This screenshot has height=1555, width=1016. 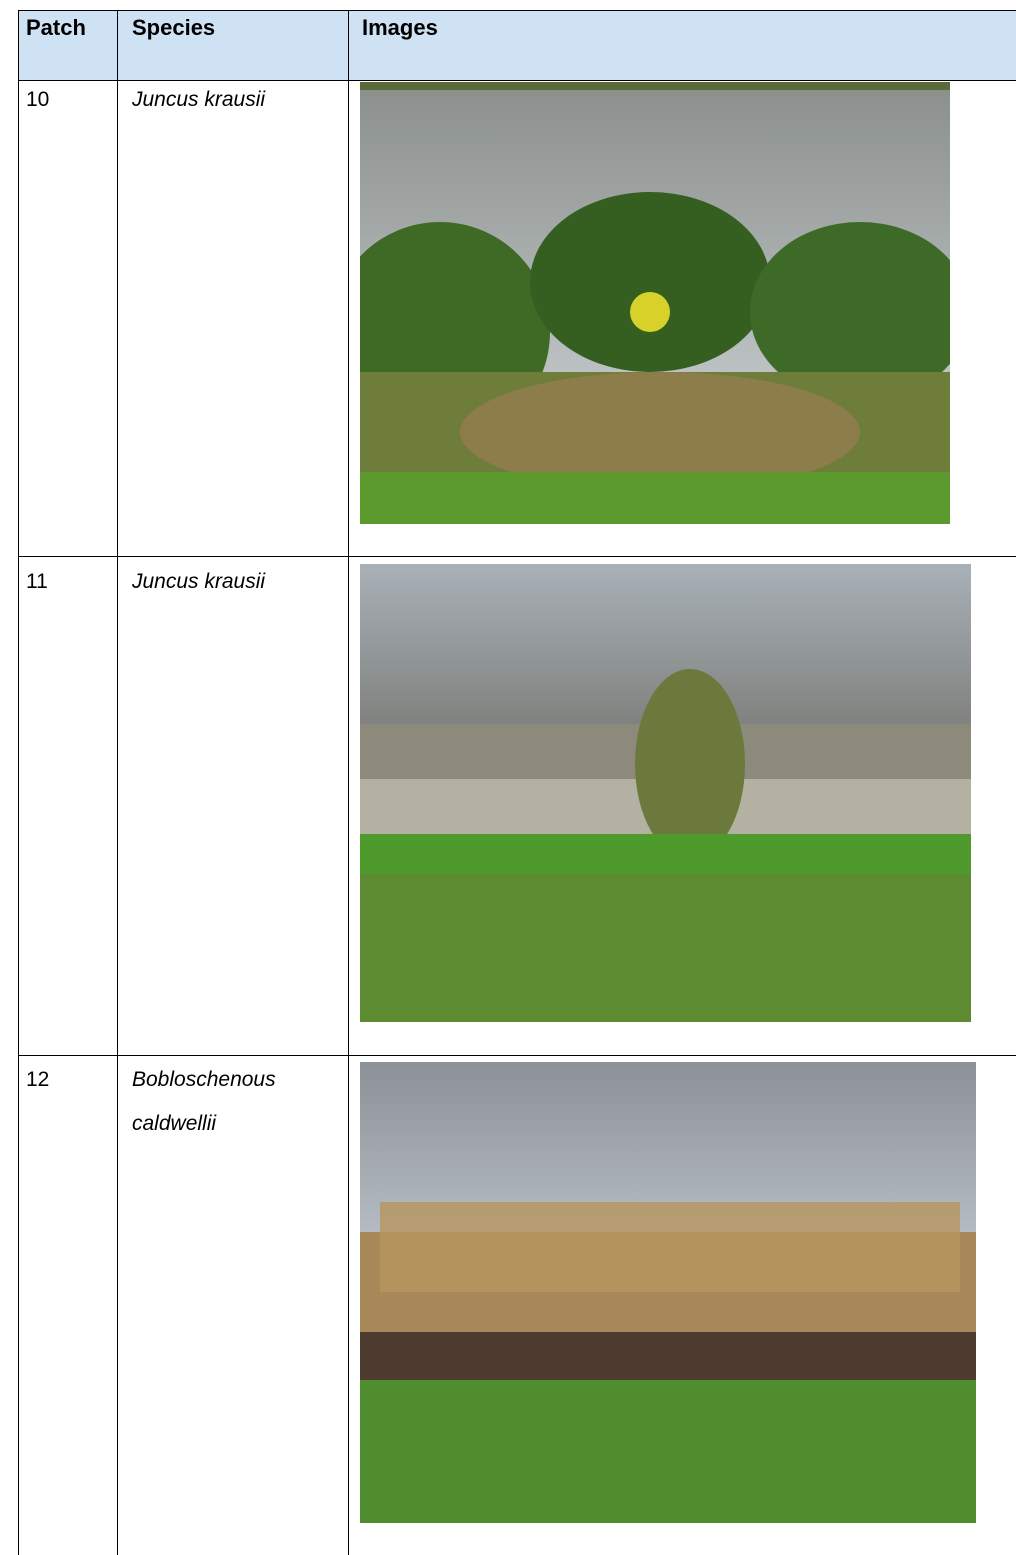 What do you see at coordinates (56, 27) in the screenshot?
I see `header-cell: Patch` at bounding box center [56, 27].